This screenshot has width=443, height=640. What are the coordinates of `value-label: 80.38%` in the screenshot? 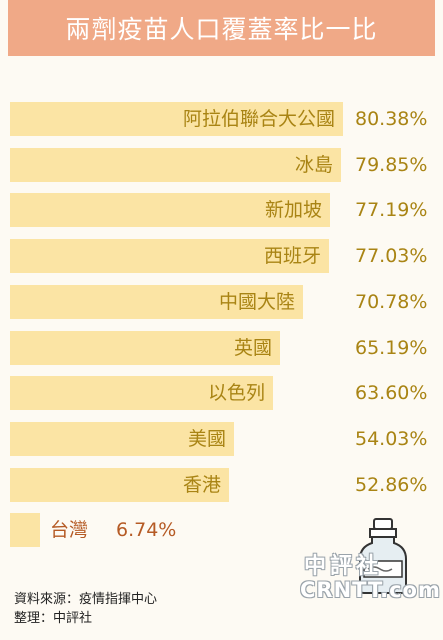 It's located at (391, 119).